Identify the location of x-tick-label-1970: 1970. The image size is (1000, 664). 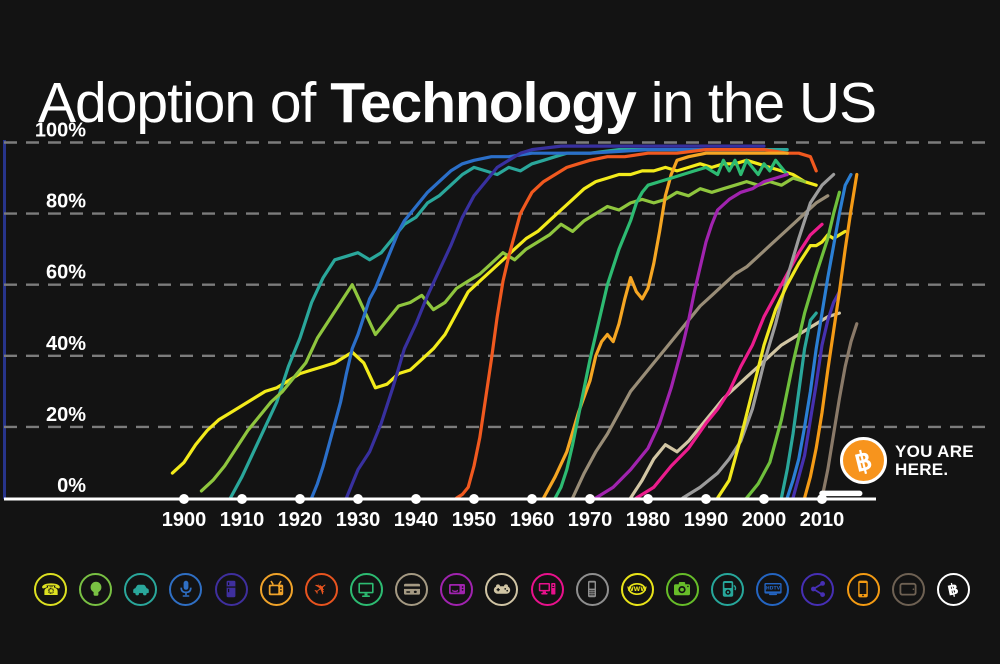
(590, 520).